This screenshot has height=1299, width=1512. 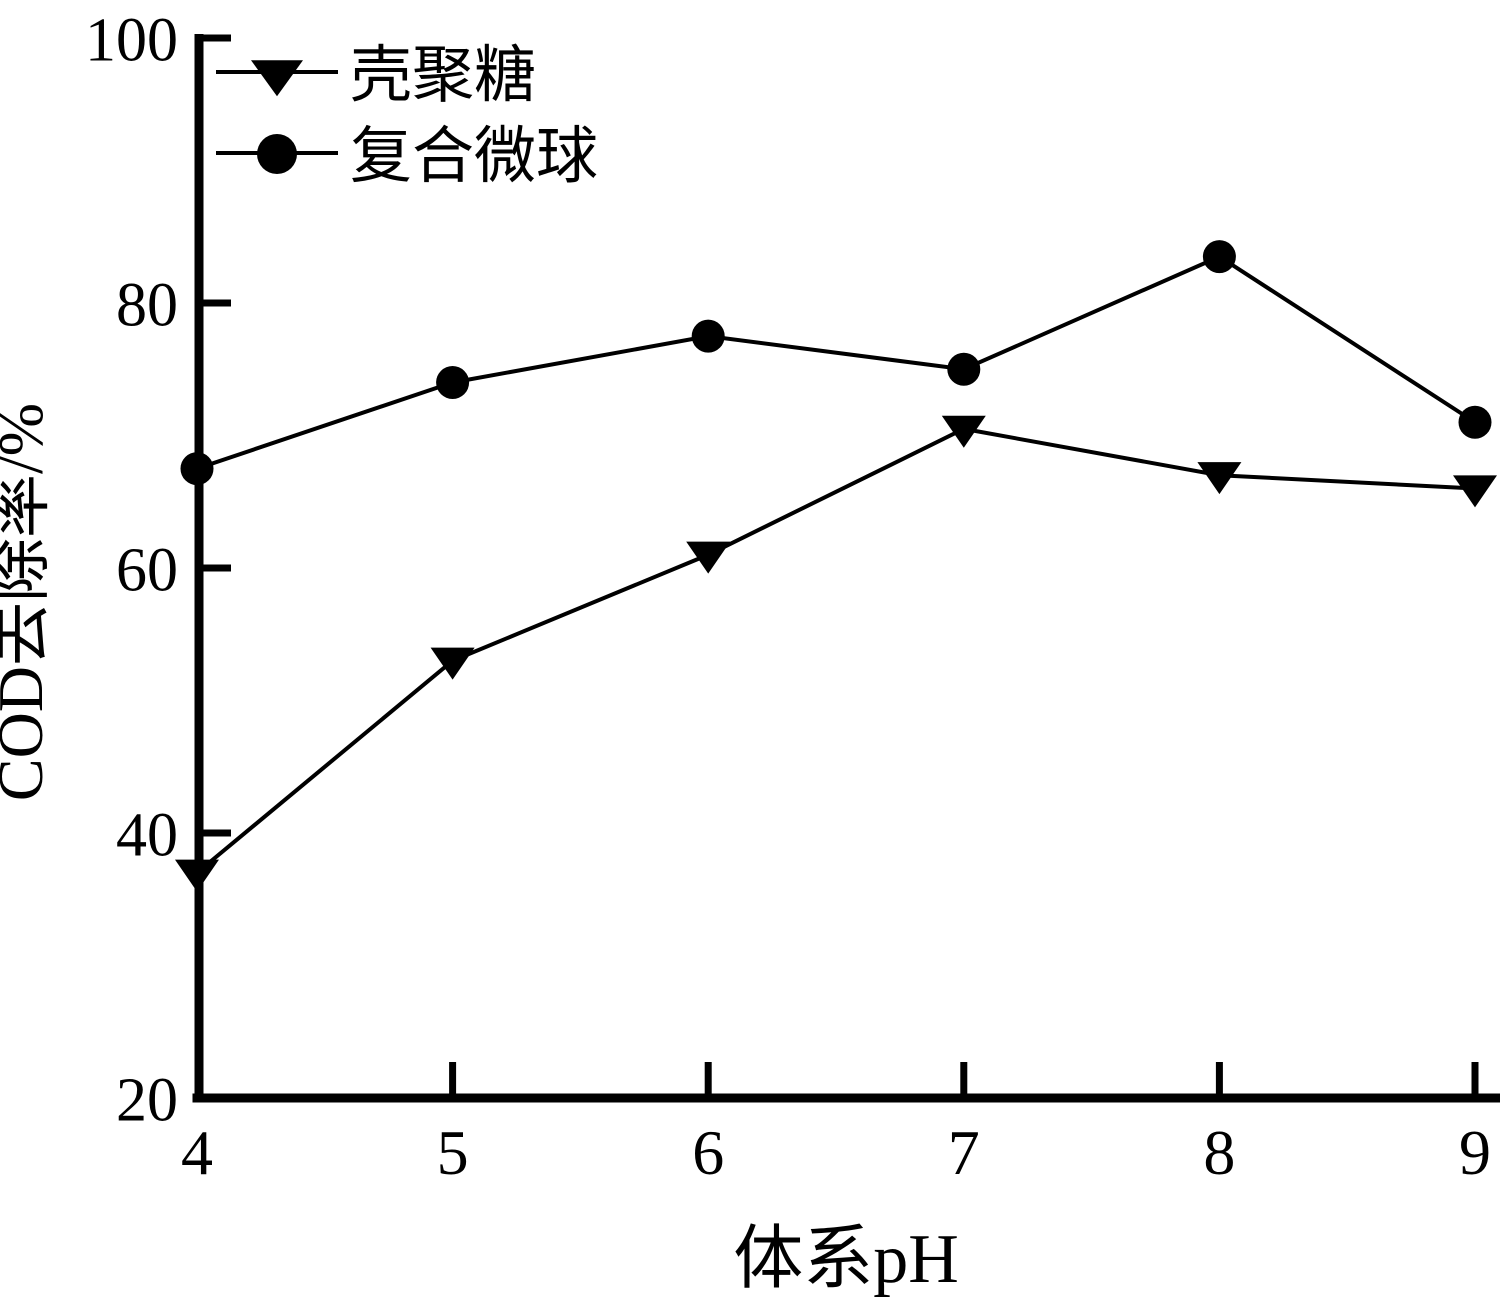 What do you see at coordinates (708, 1152) in the screenshot?
I see `x-tick-label: 6` at bounding box center [708, 1152].